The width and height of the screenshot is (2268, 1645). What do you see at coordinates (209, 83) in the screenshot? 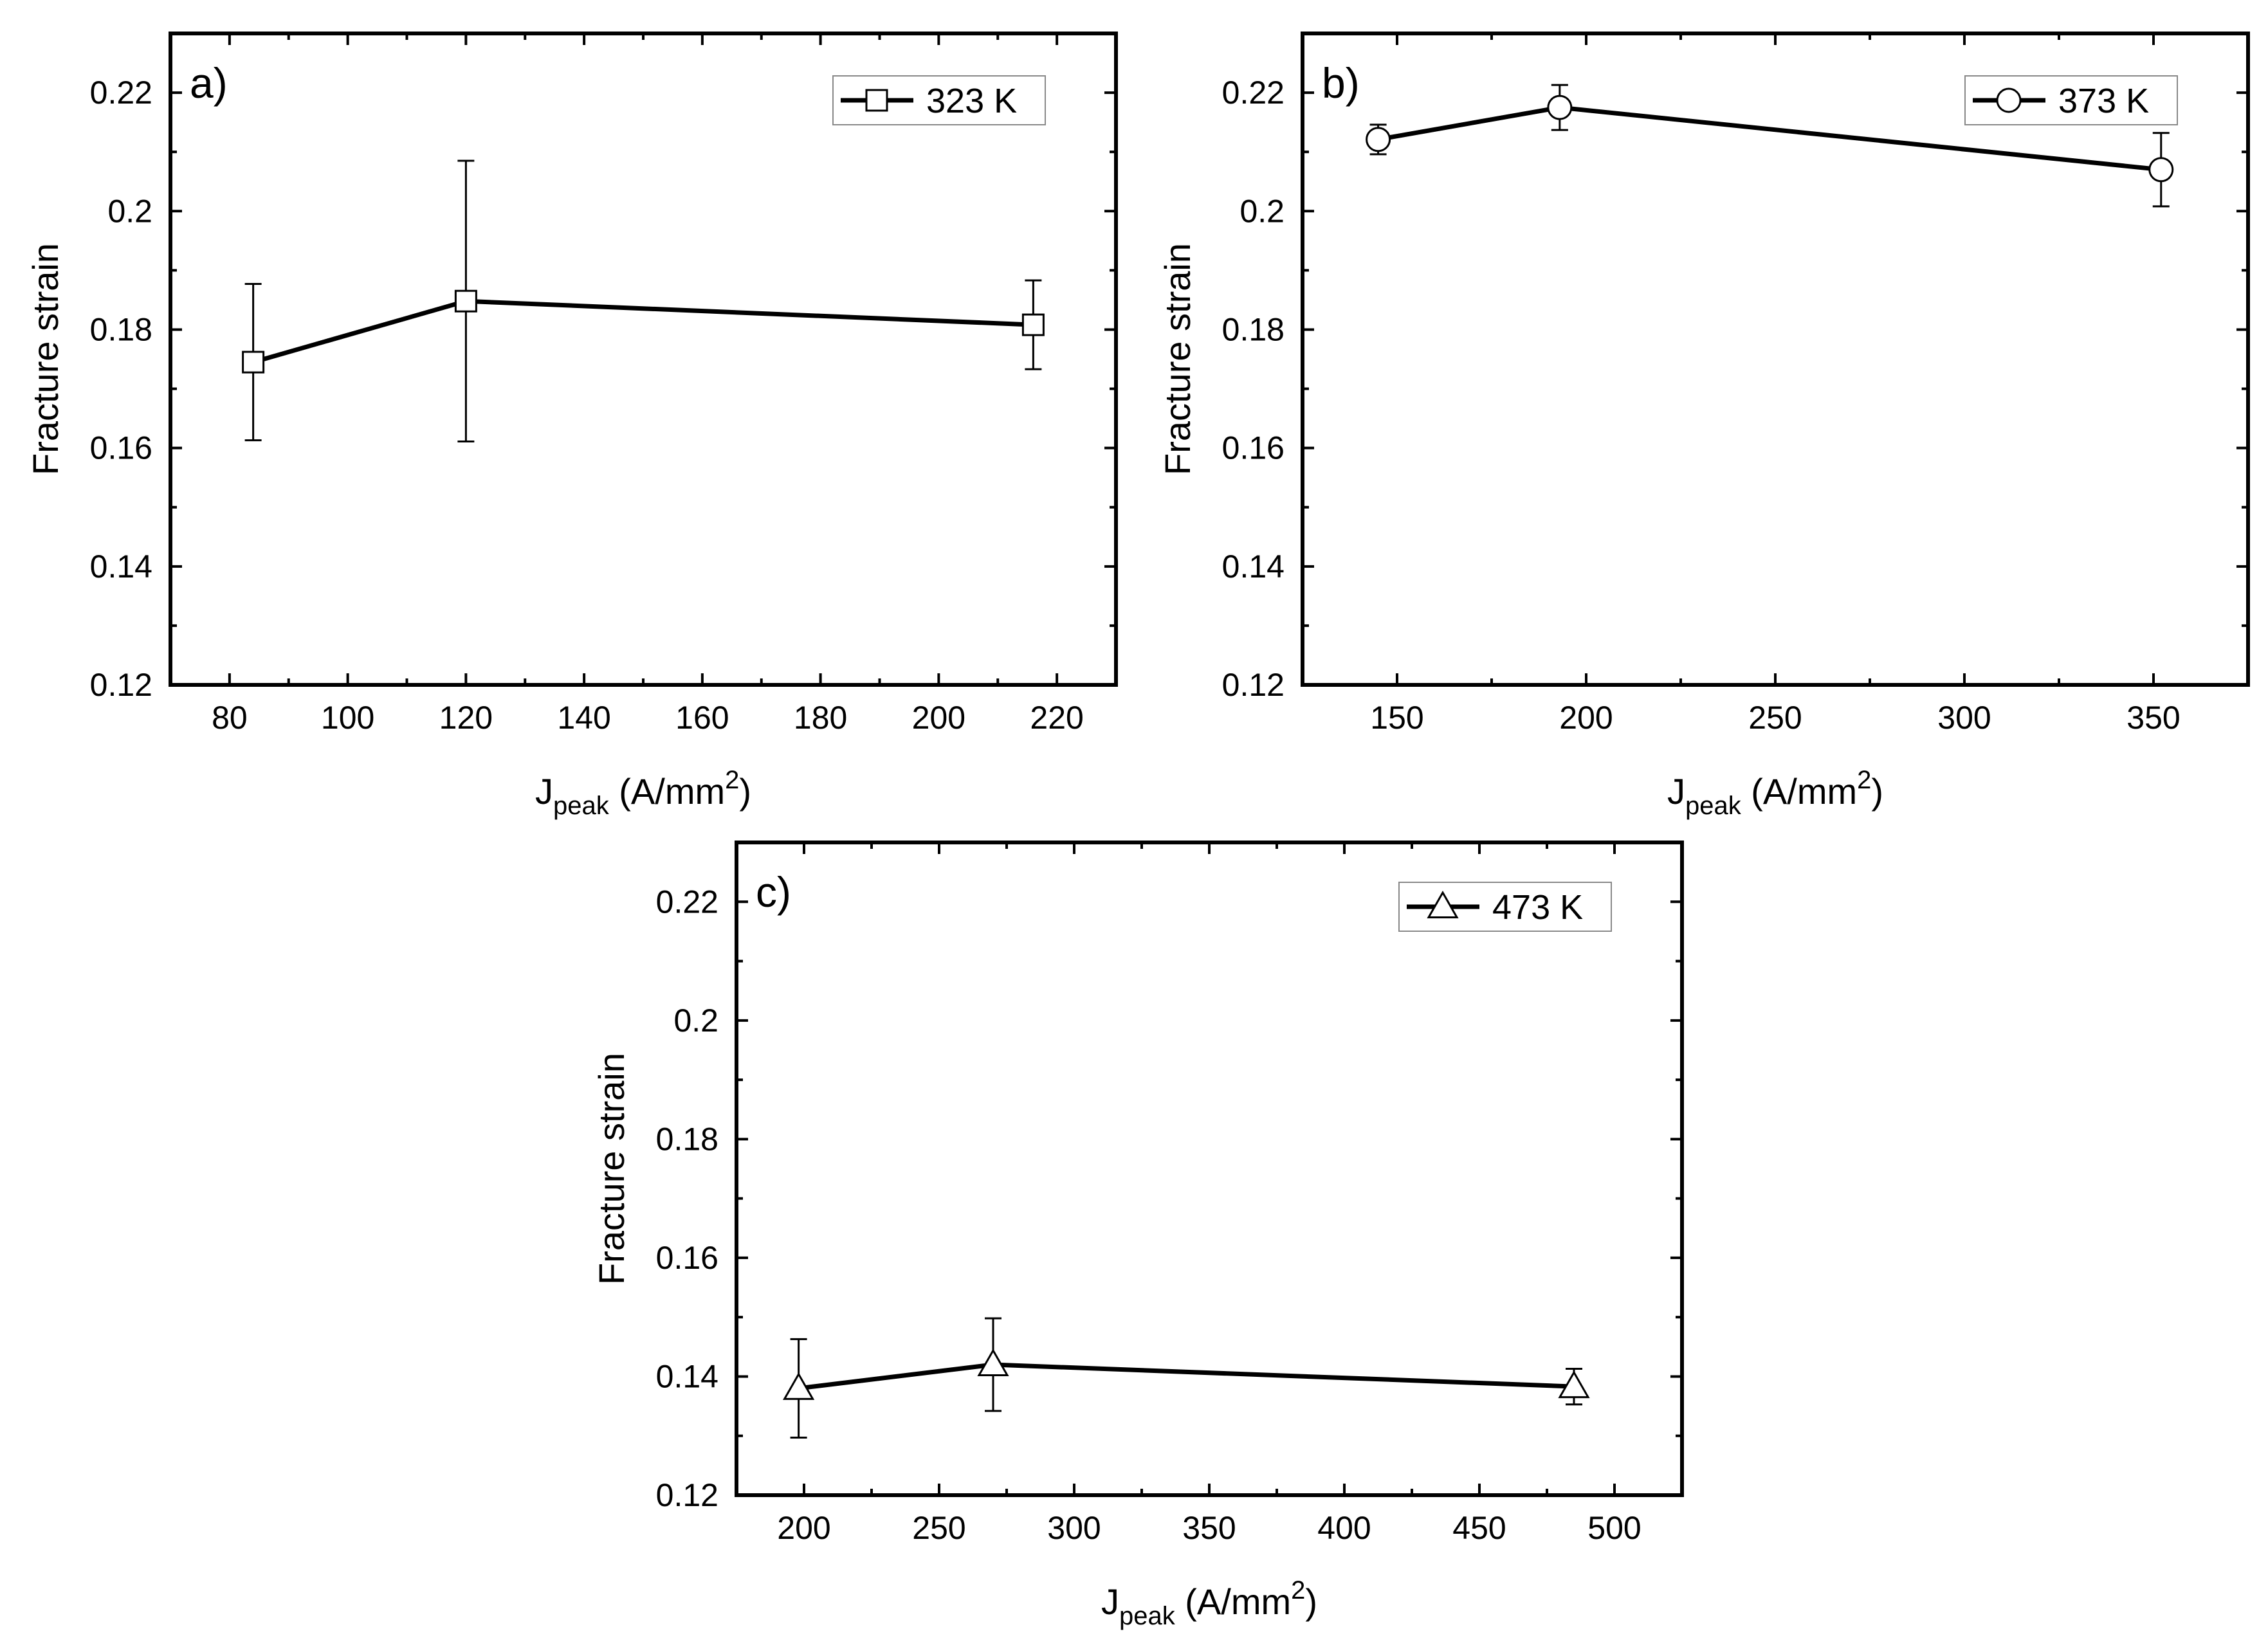
I see `panel-label: a)` at bounding box center [209, 83].